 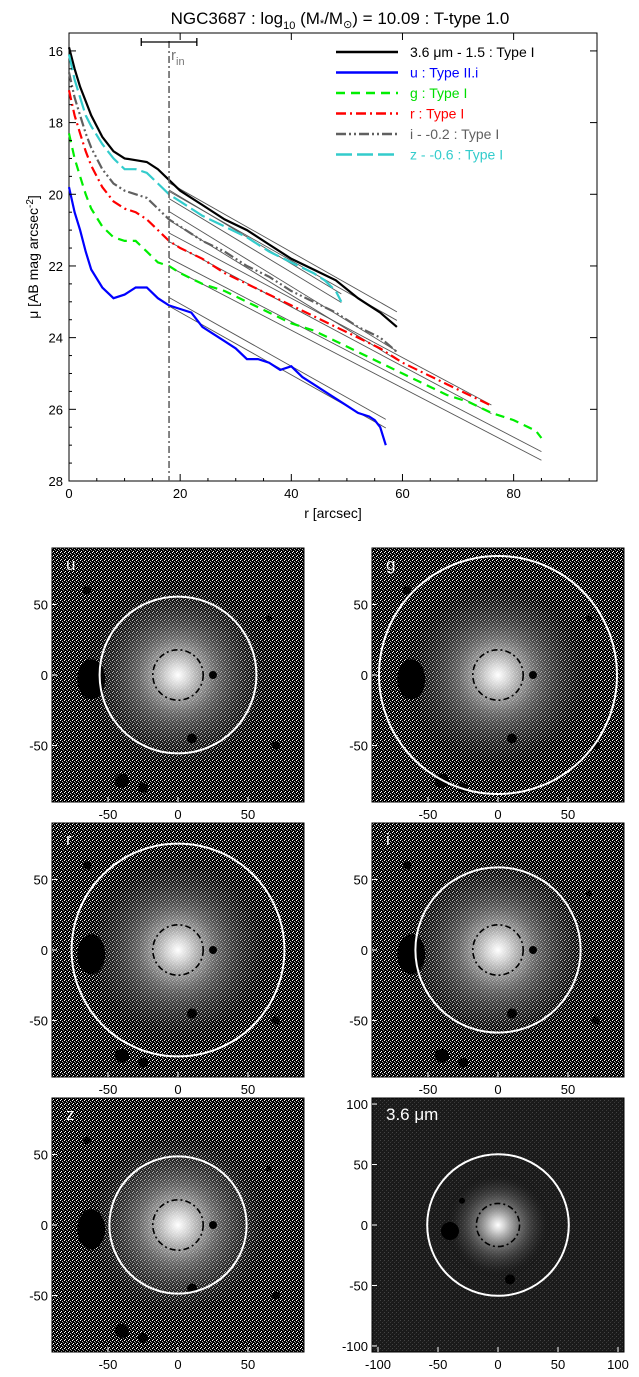 What do you see at coordinates (390, 564) in the screenshot?
I see `panel-label: g` at bounding box center [390, 564].